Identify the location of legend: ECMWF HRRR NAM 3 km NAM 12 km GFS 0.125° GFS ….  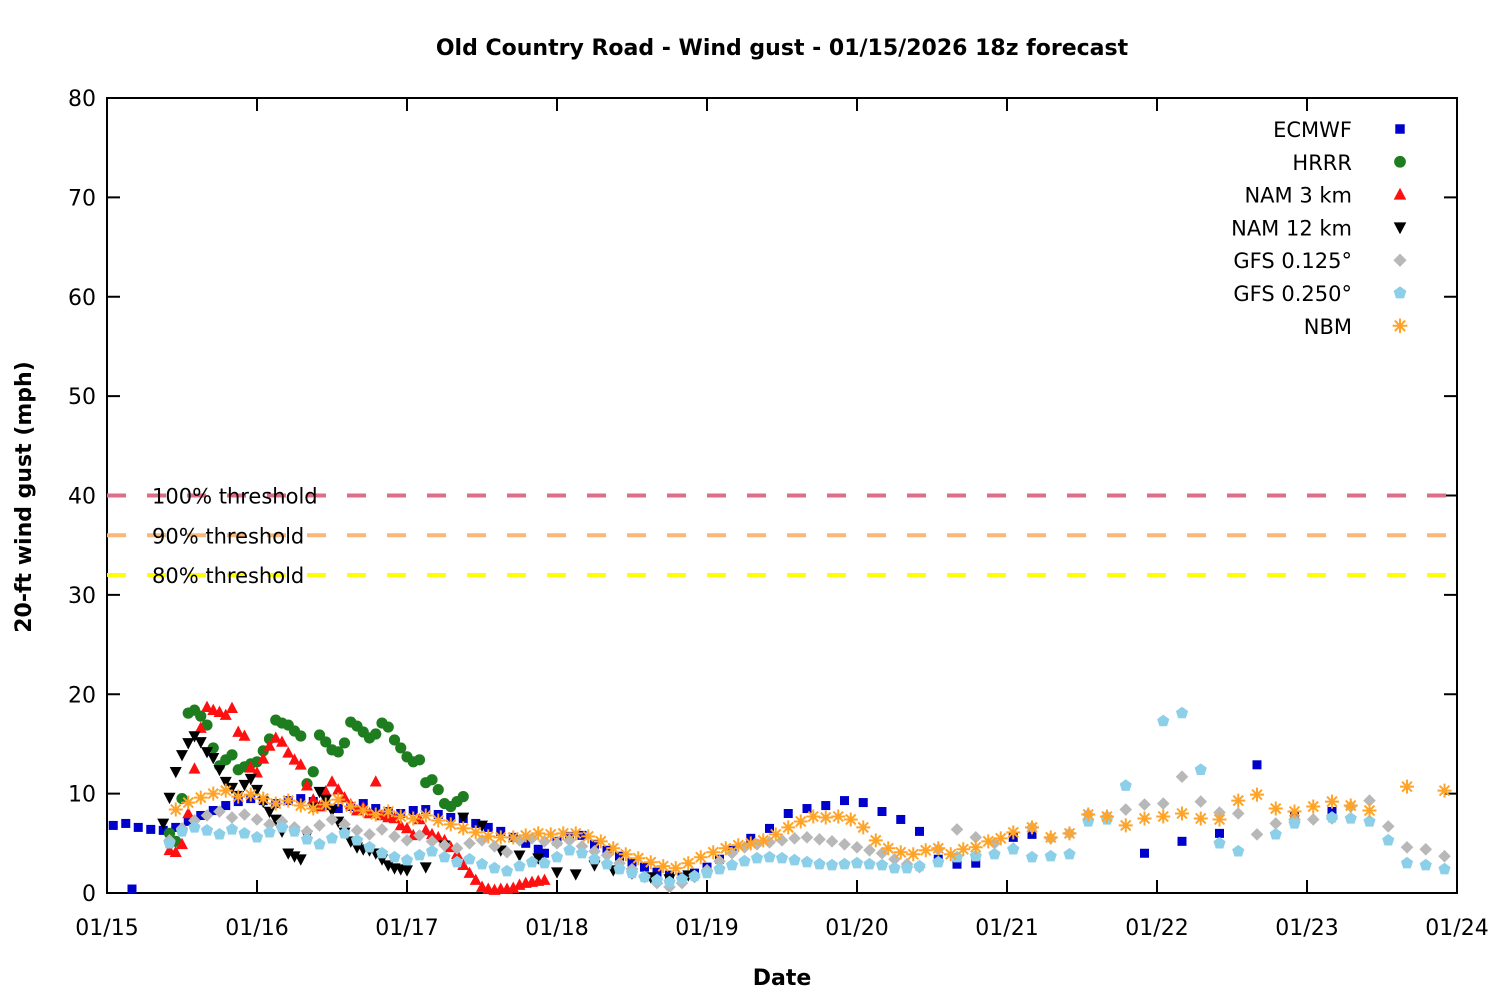
(1319, 228).